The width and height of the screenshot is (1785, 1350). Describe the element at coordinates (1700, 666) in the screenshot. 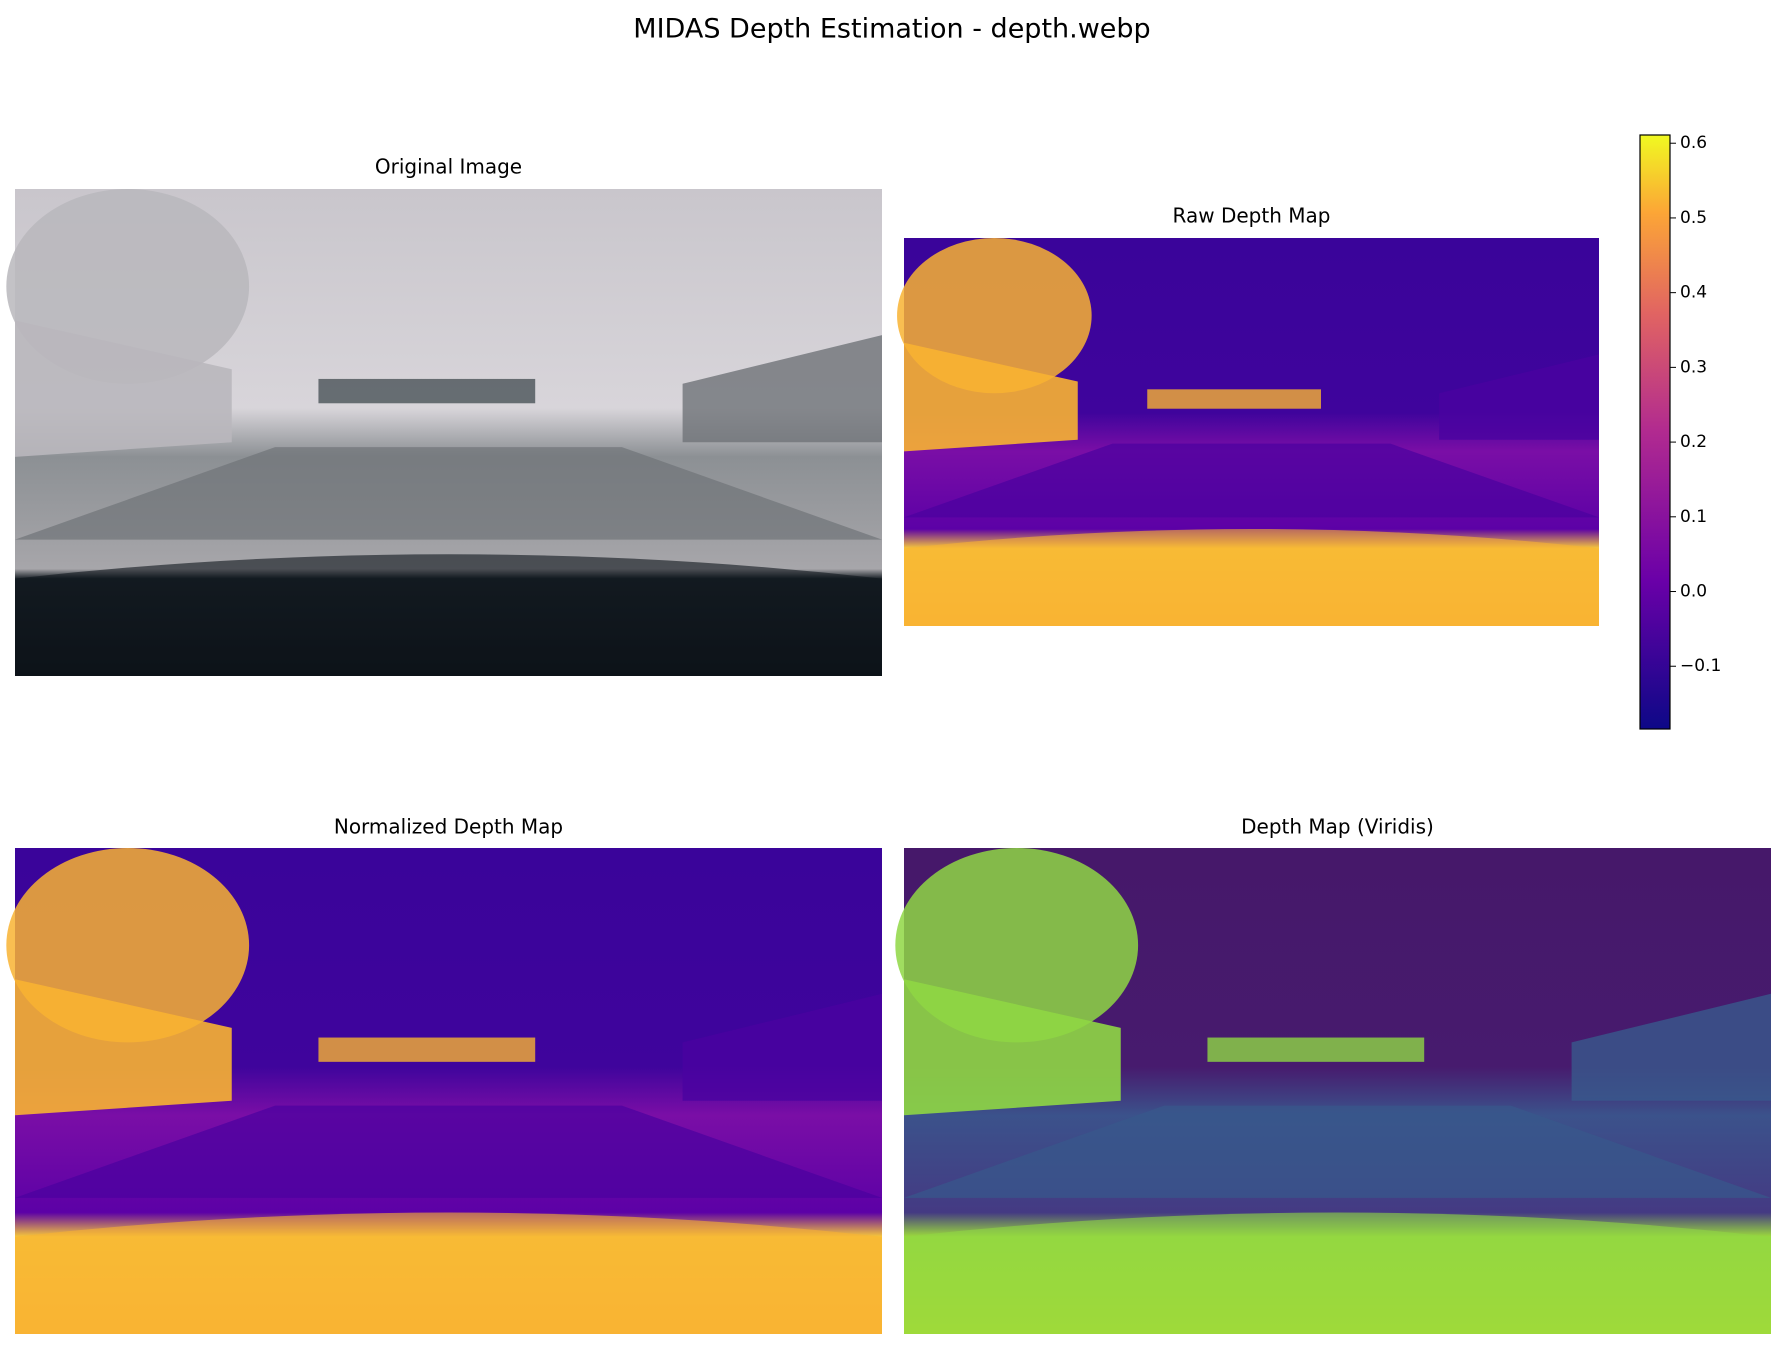

I see `colorbar-tick-label: −0.1` at that location.